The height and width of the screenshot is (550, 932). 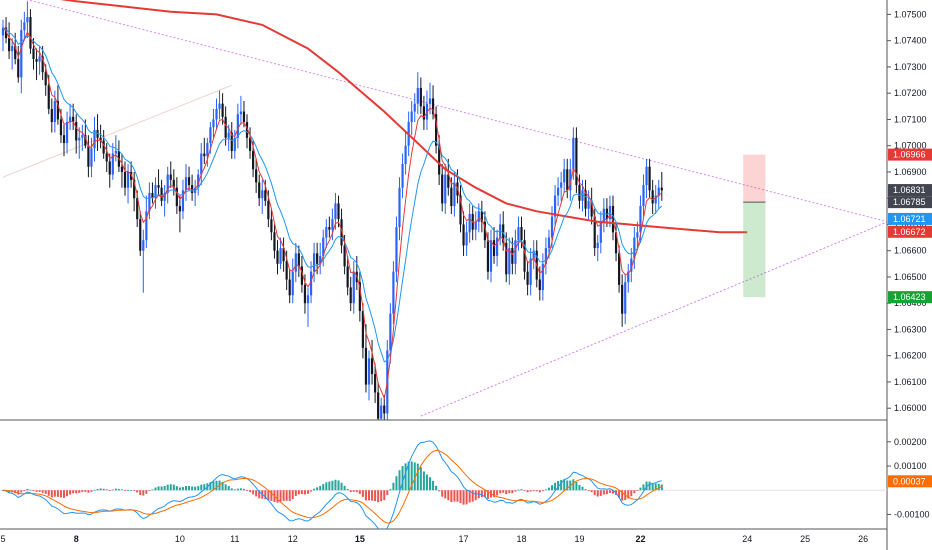 What do you see at coordinates (910, 408) in the screenshot?
I see `price-tick-label: 1.06000` at bounding box center [910, 408].